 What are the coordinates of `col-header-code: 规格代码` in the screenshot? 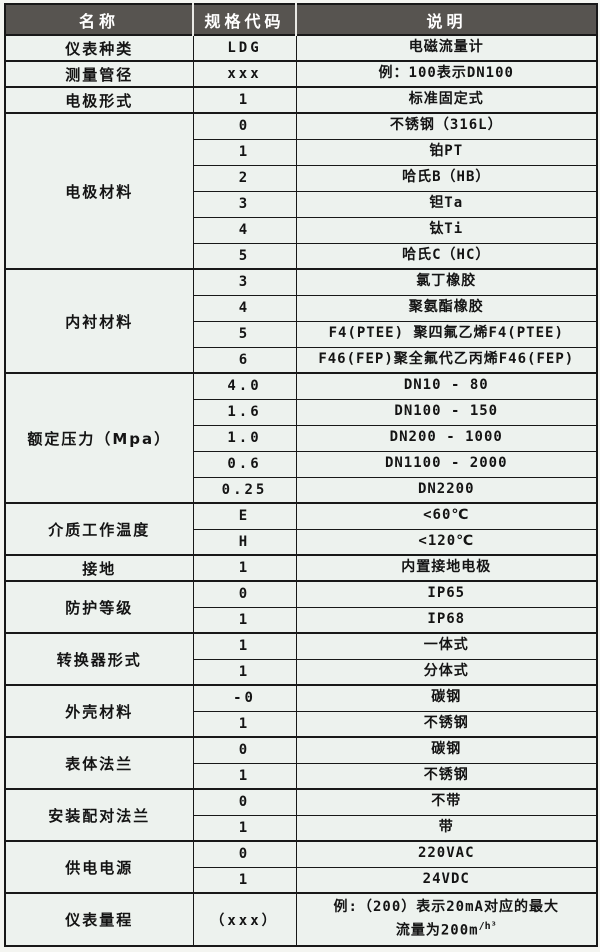 It's located at (245, 19).